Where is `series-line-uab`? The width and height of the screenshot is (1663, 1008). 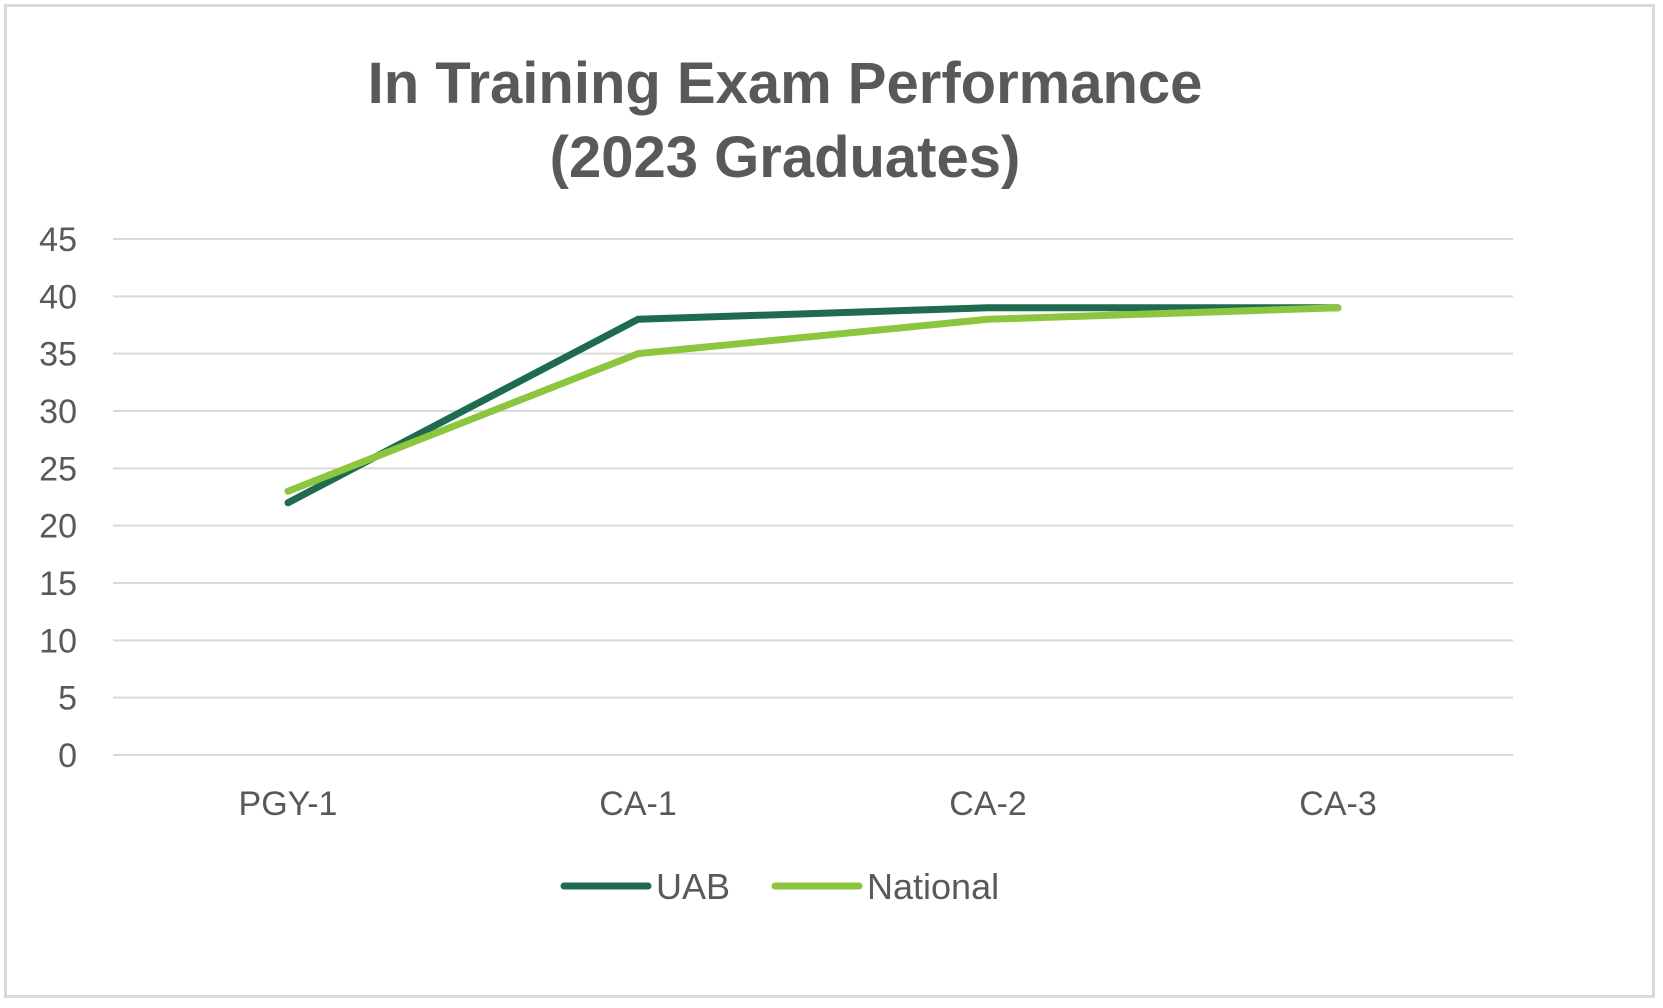 series-line-uab is located at coordinates (813, 405).